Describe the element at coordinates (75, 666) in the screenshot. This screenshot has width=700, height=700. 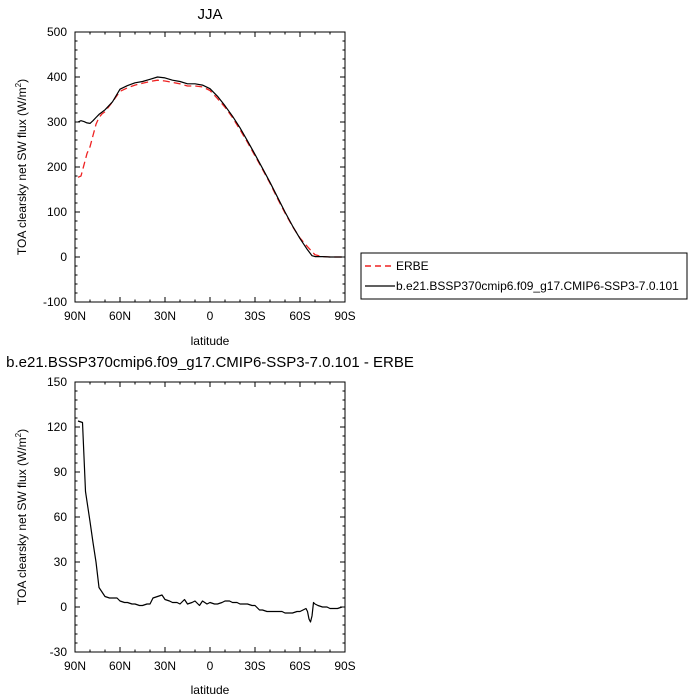
I see `bottom-x-tick-label: 90N` at that location.